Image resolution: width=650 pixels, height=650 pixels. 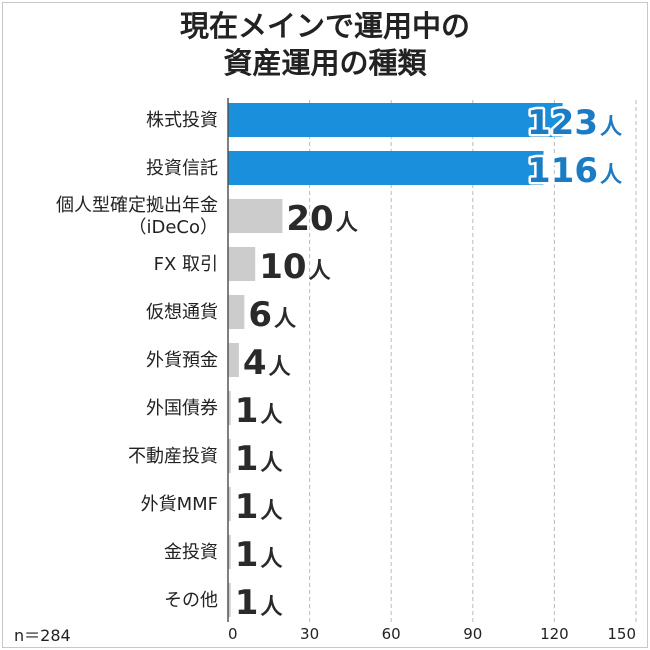 I want to click on value-number-9: 1, so click(x=247, y=555).